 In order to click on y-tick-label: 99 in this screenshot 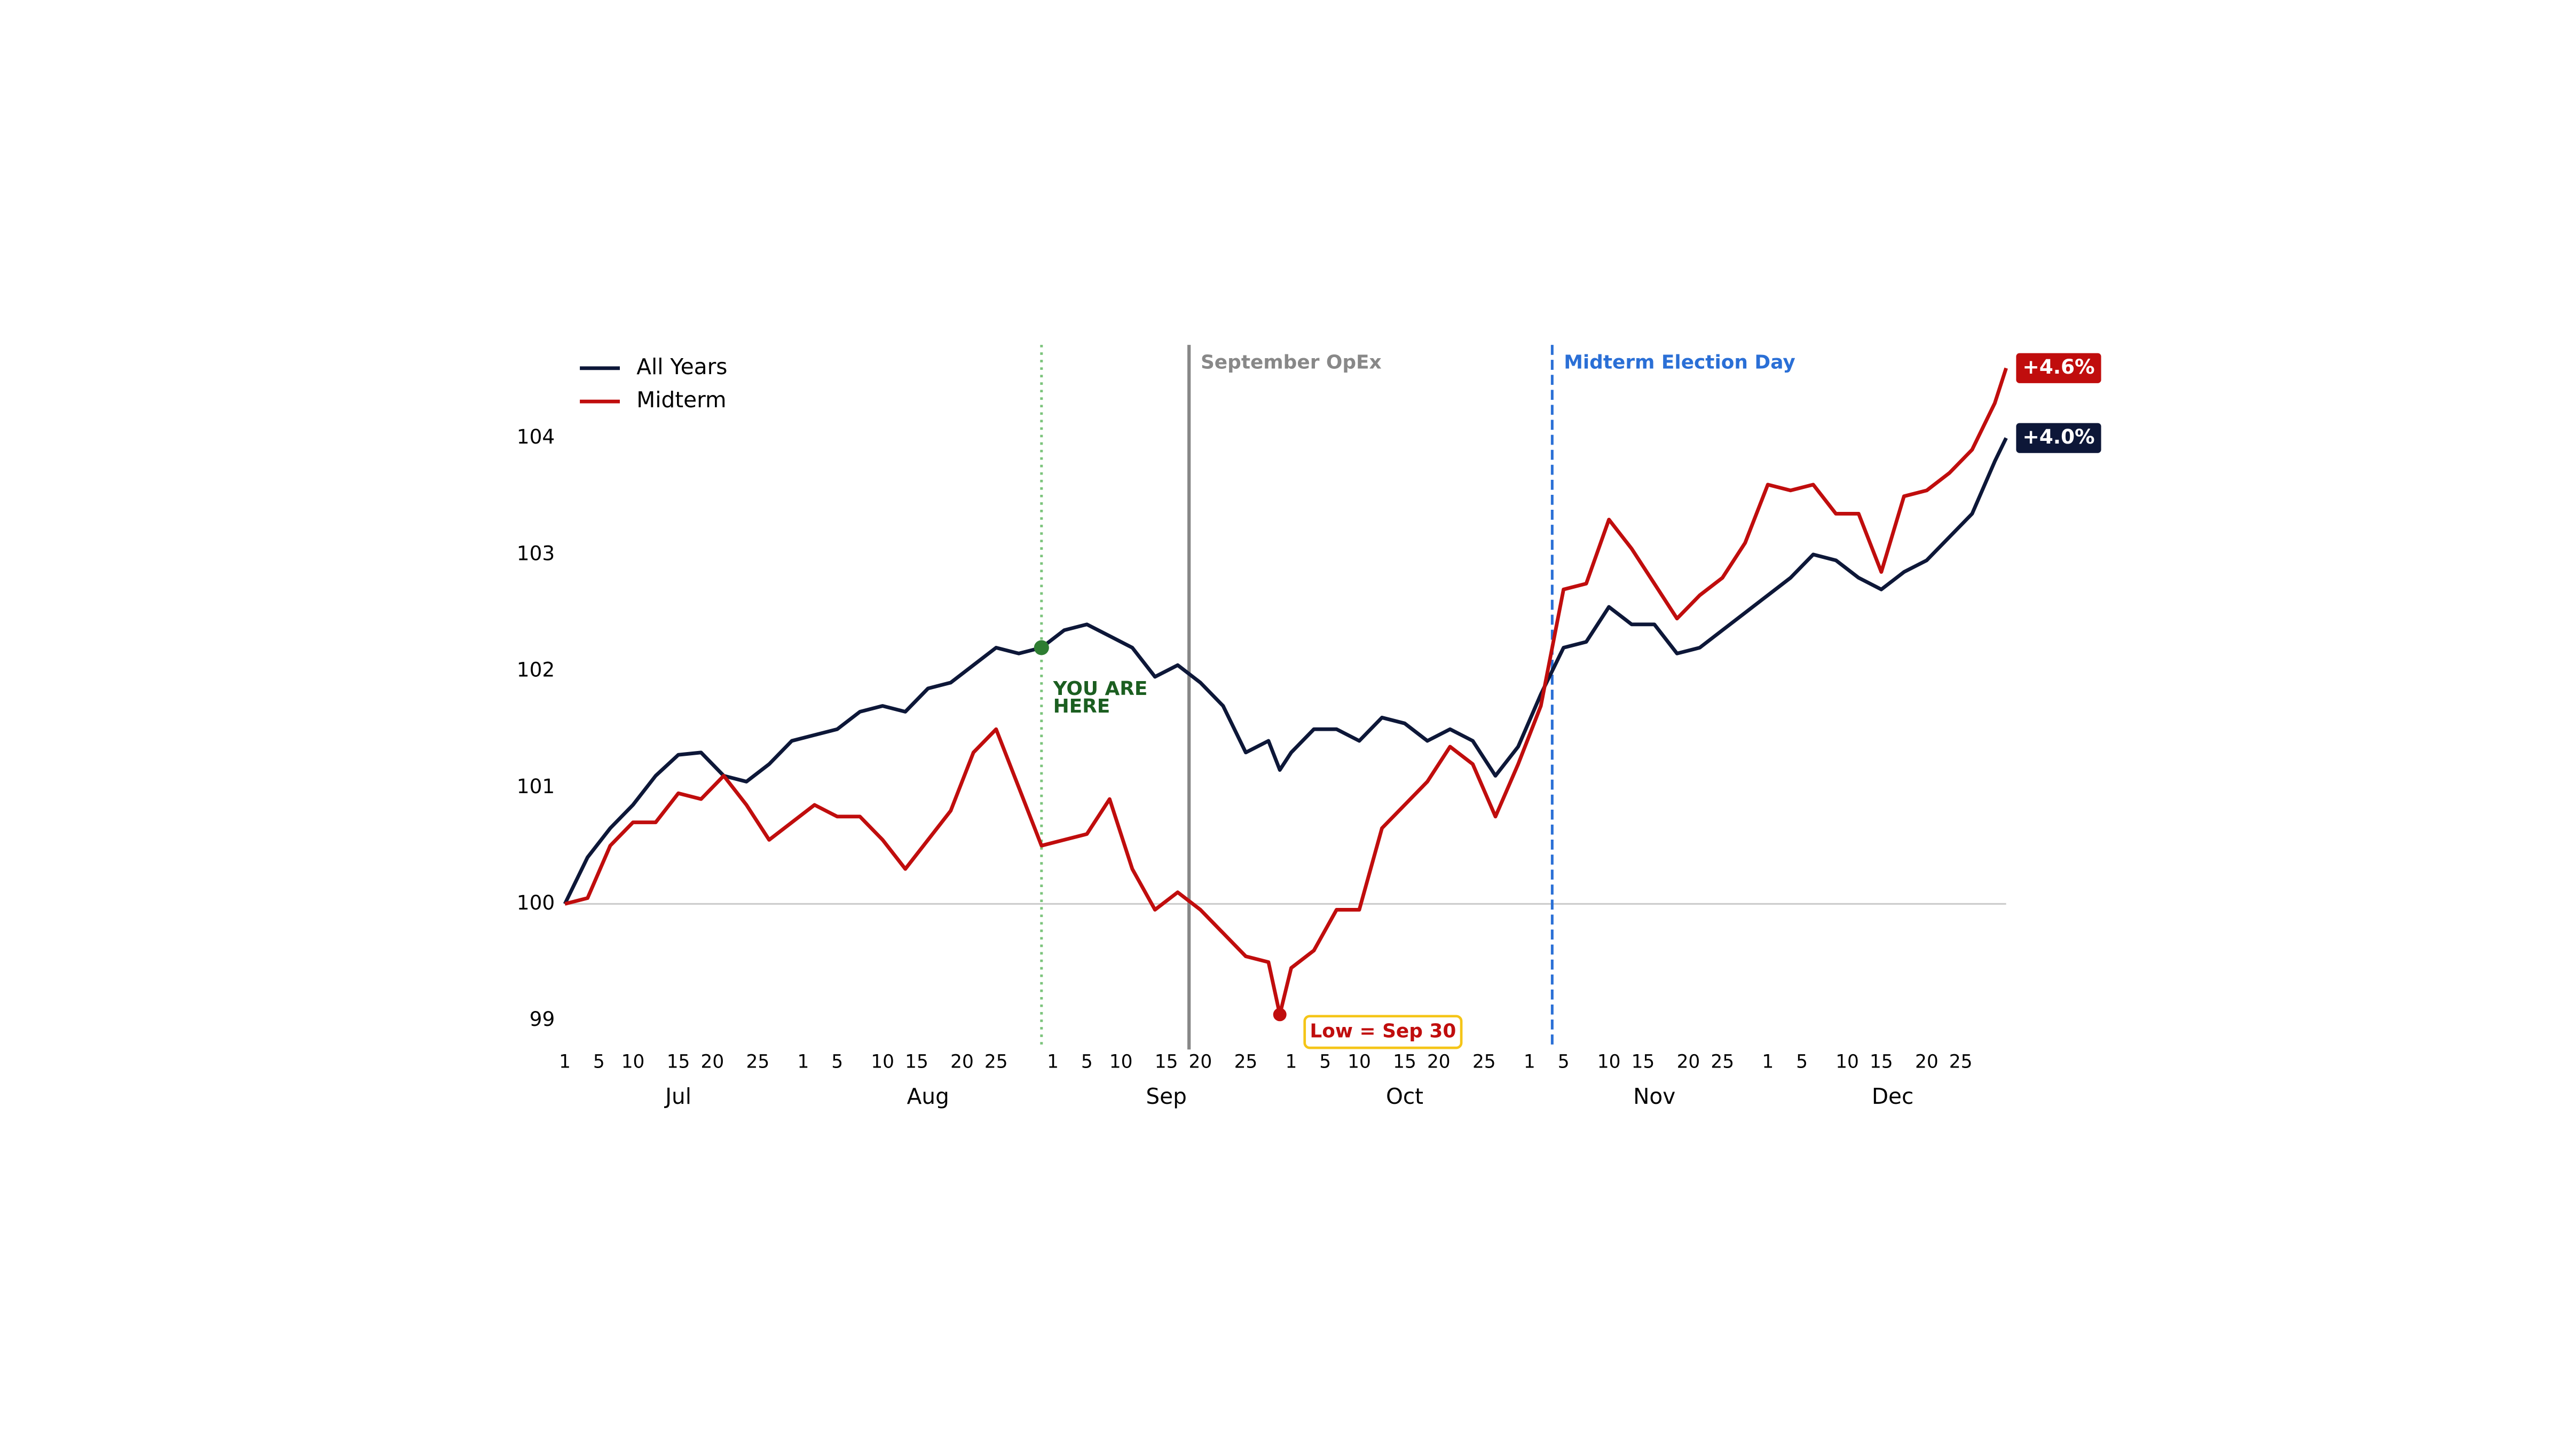, I will do `click(542, 1019)`.